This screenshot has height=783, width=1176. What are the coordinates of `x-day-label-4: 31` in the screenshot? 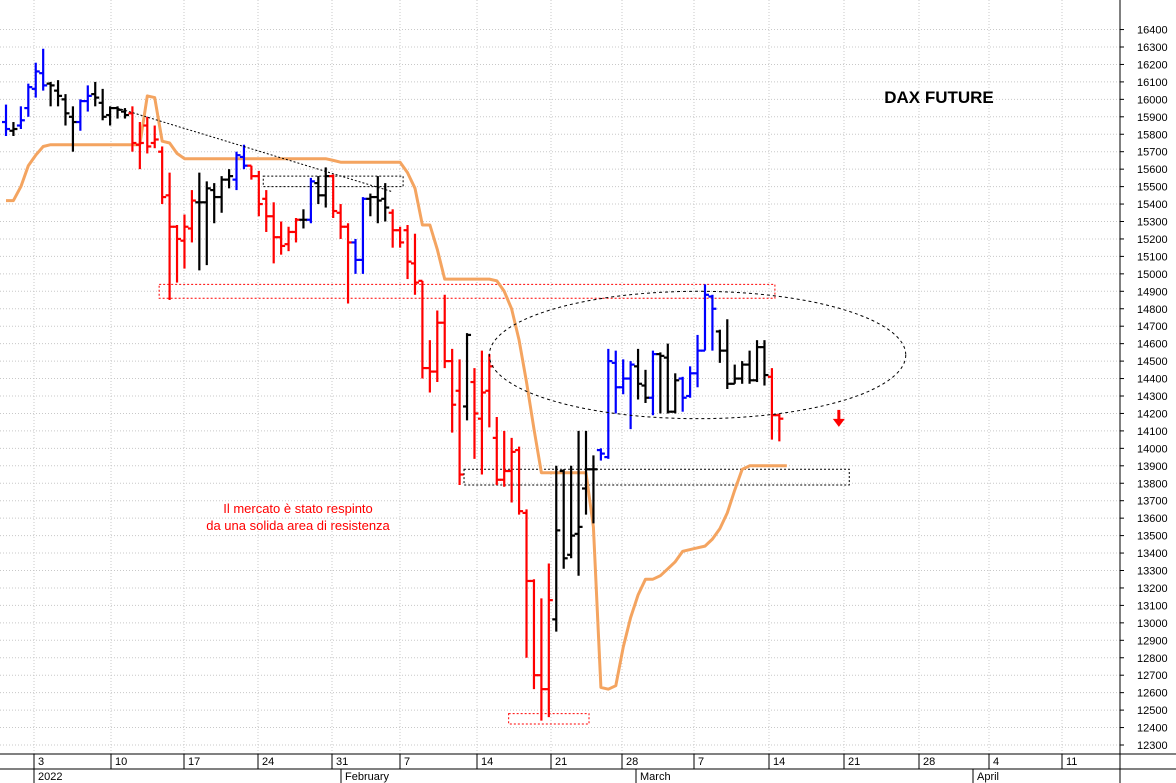 It's located at (342, 762).